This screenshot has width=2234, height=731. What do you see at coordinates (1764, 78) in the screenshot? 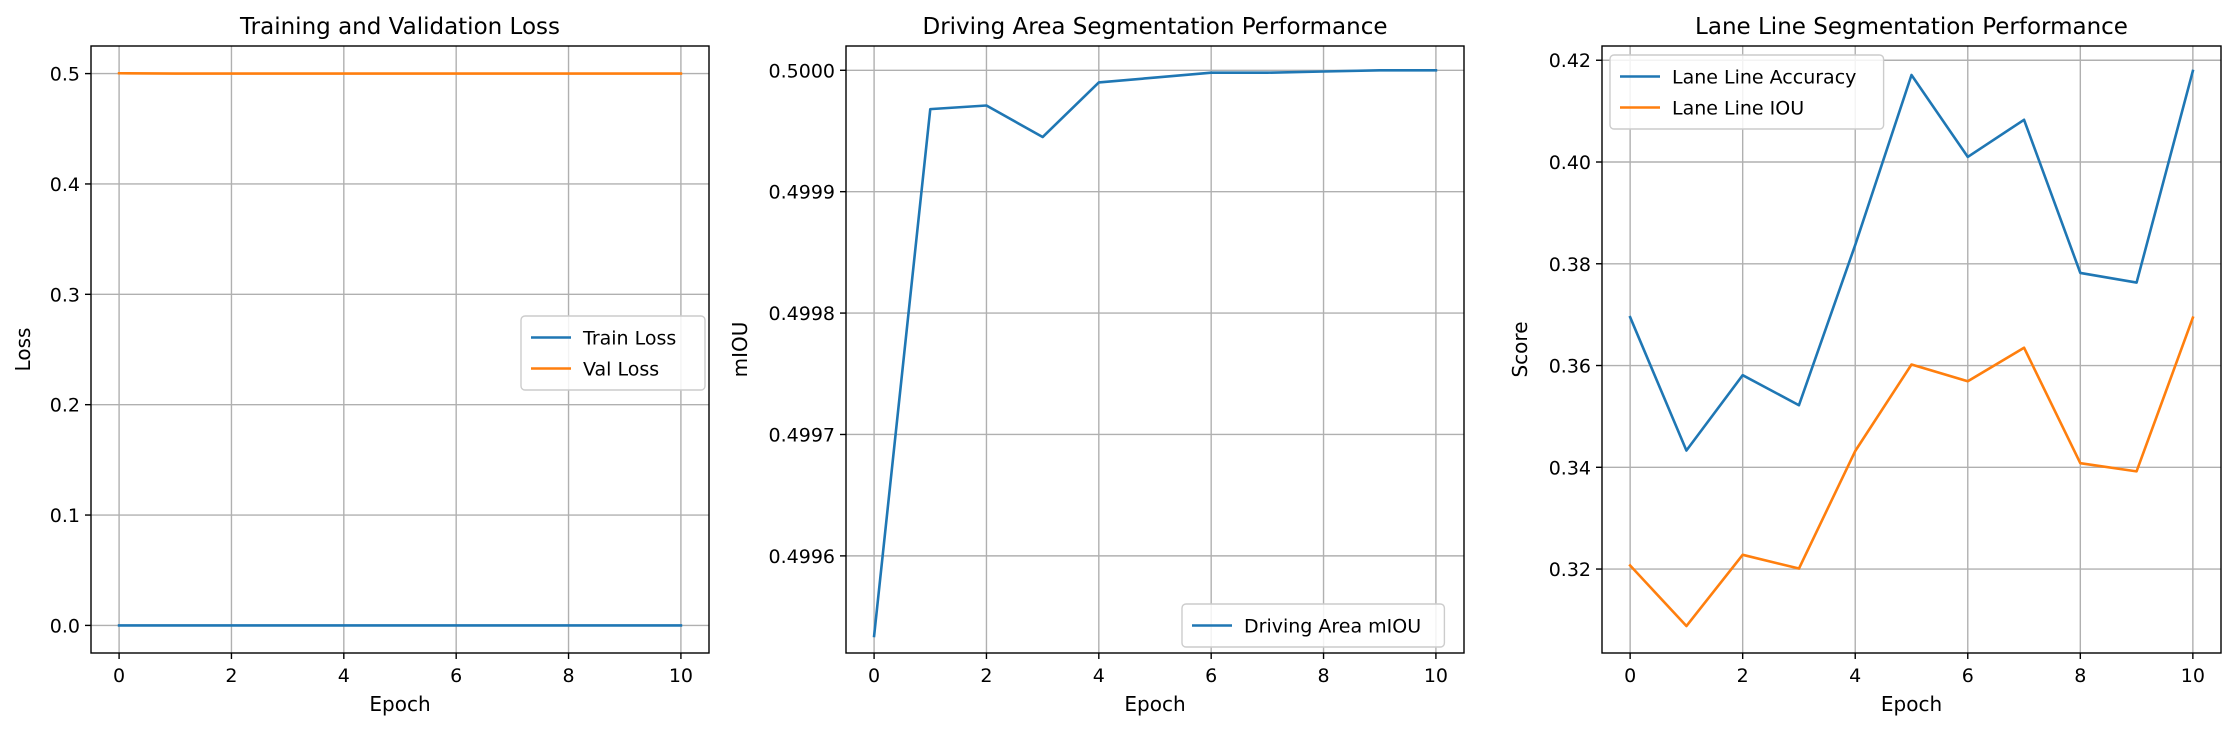
I see `legend-label: Lane Line Accuracy` at bounding box center [1764, 78].